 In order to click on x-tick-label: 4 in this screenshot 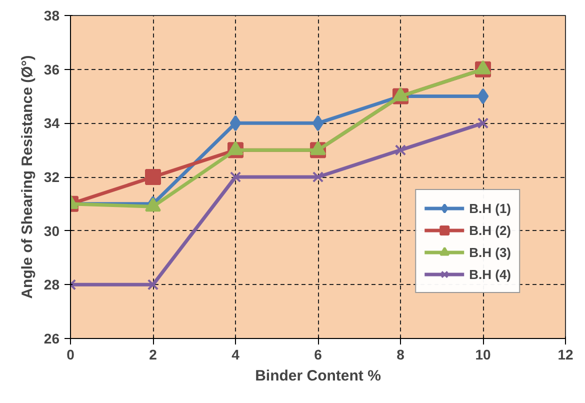, I will do `click(236, 354)`.